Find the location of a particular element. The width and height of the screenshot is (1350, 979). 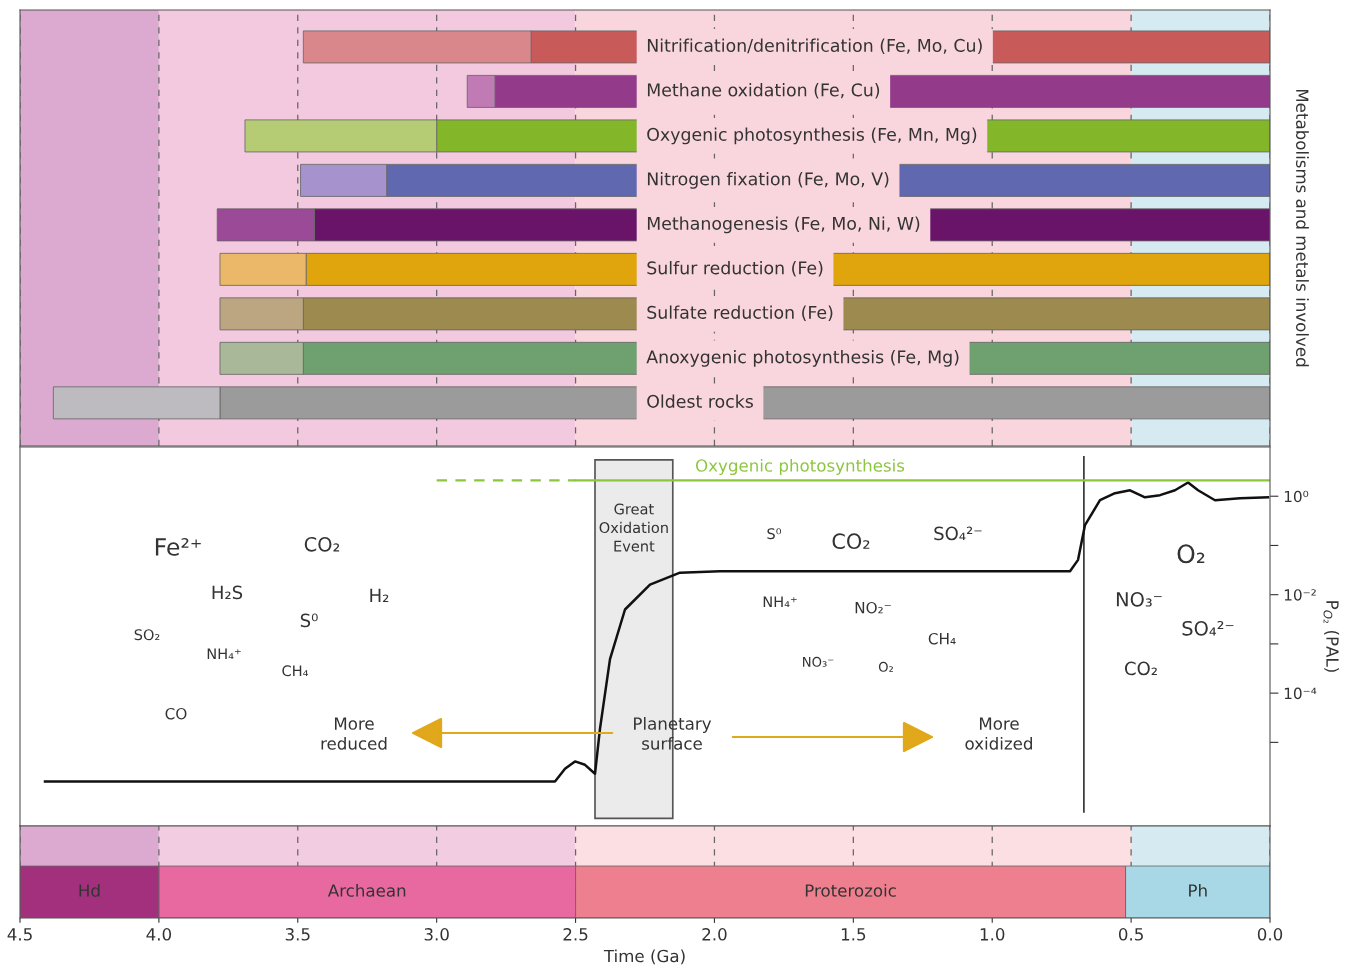

y-axis-title: Metabolisms and metals involved is located at coordinates (1302, 228).